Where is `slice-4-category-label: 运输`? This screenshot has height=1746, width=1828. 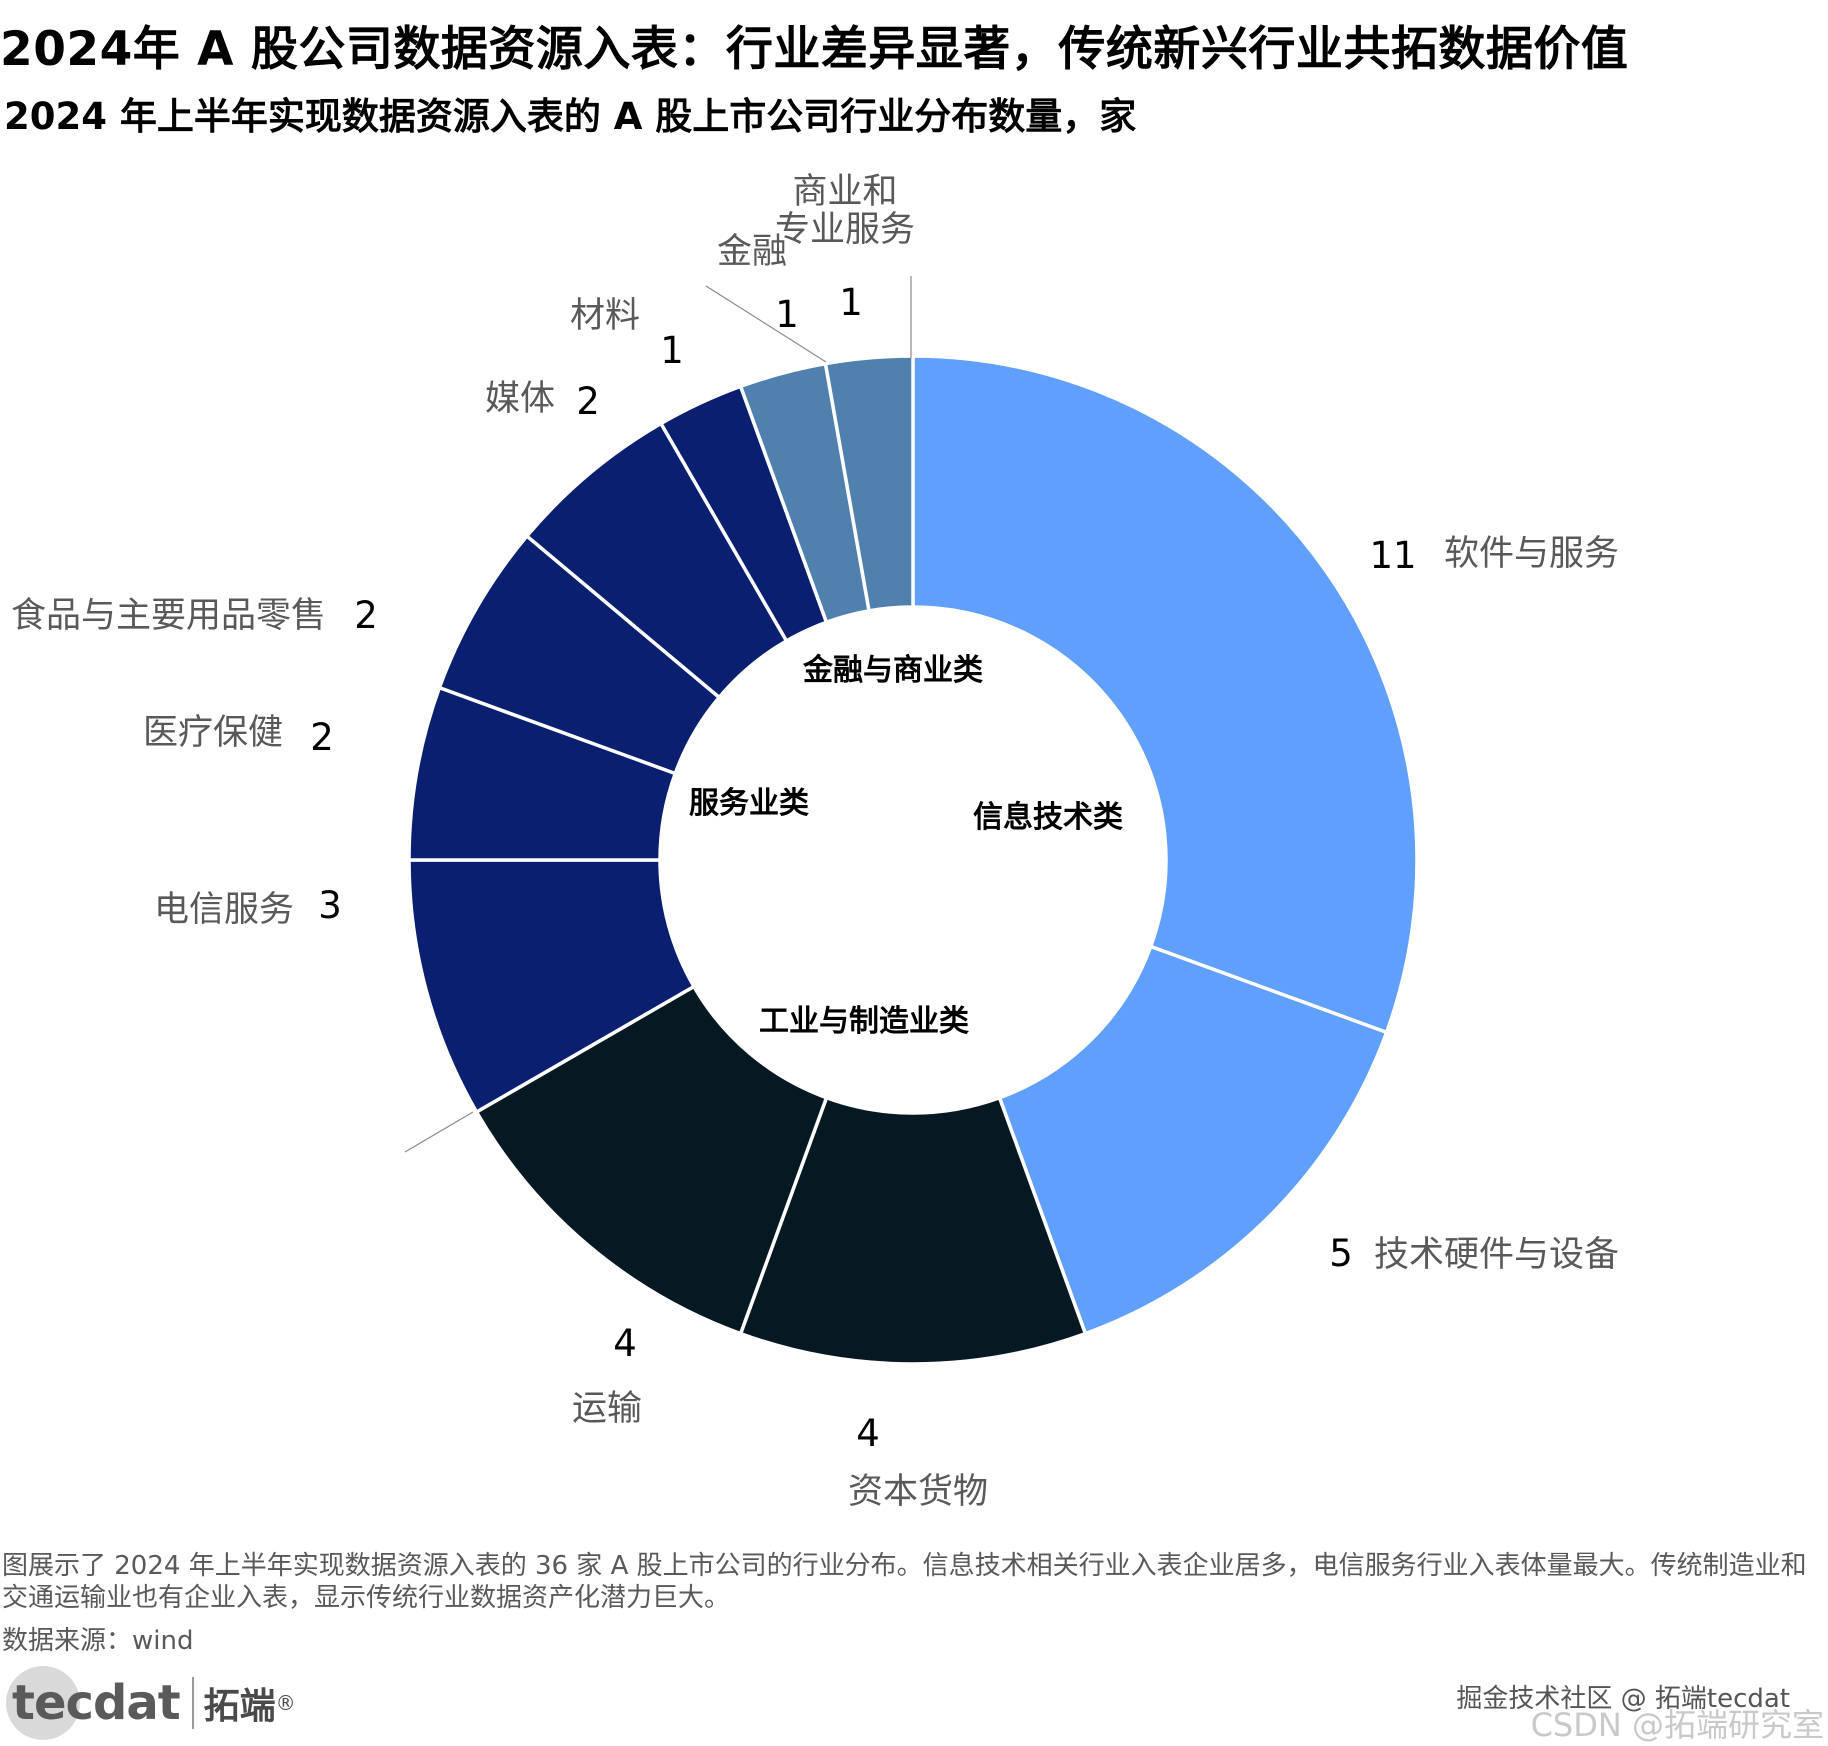
slice-4-category-label: 运输 is located at coordinates (607, 1409).